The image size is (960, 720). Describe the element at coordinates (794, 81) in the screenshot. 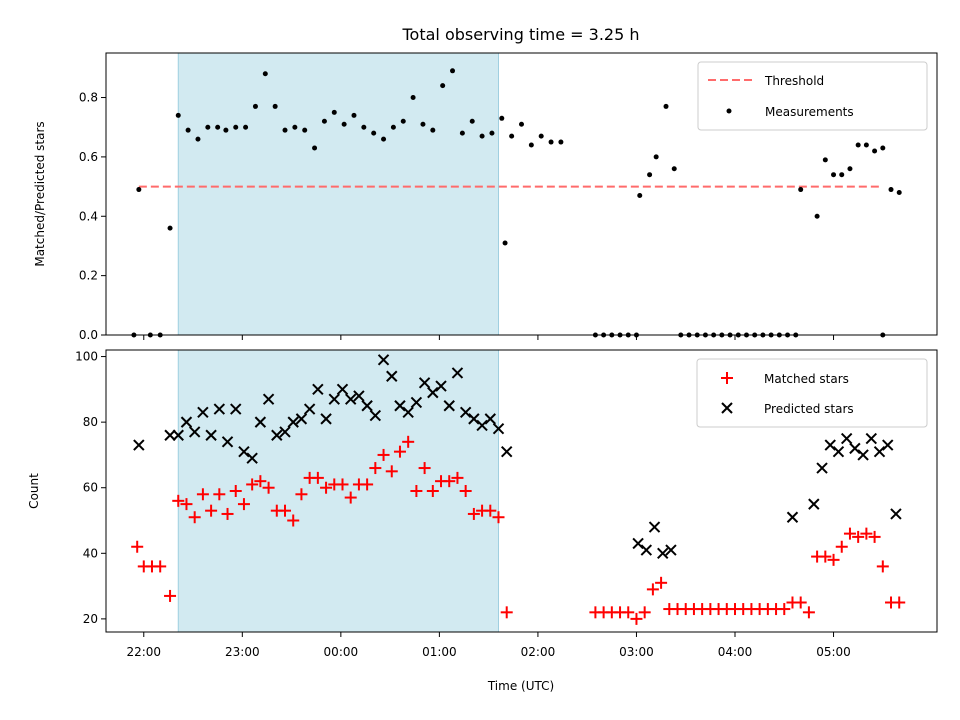

I see `threshold-legend-label: Threshold` at that location.